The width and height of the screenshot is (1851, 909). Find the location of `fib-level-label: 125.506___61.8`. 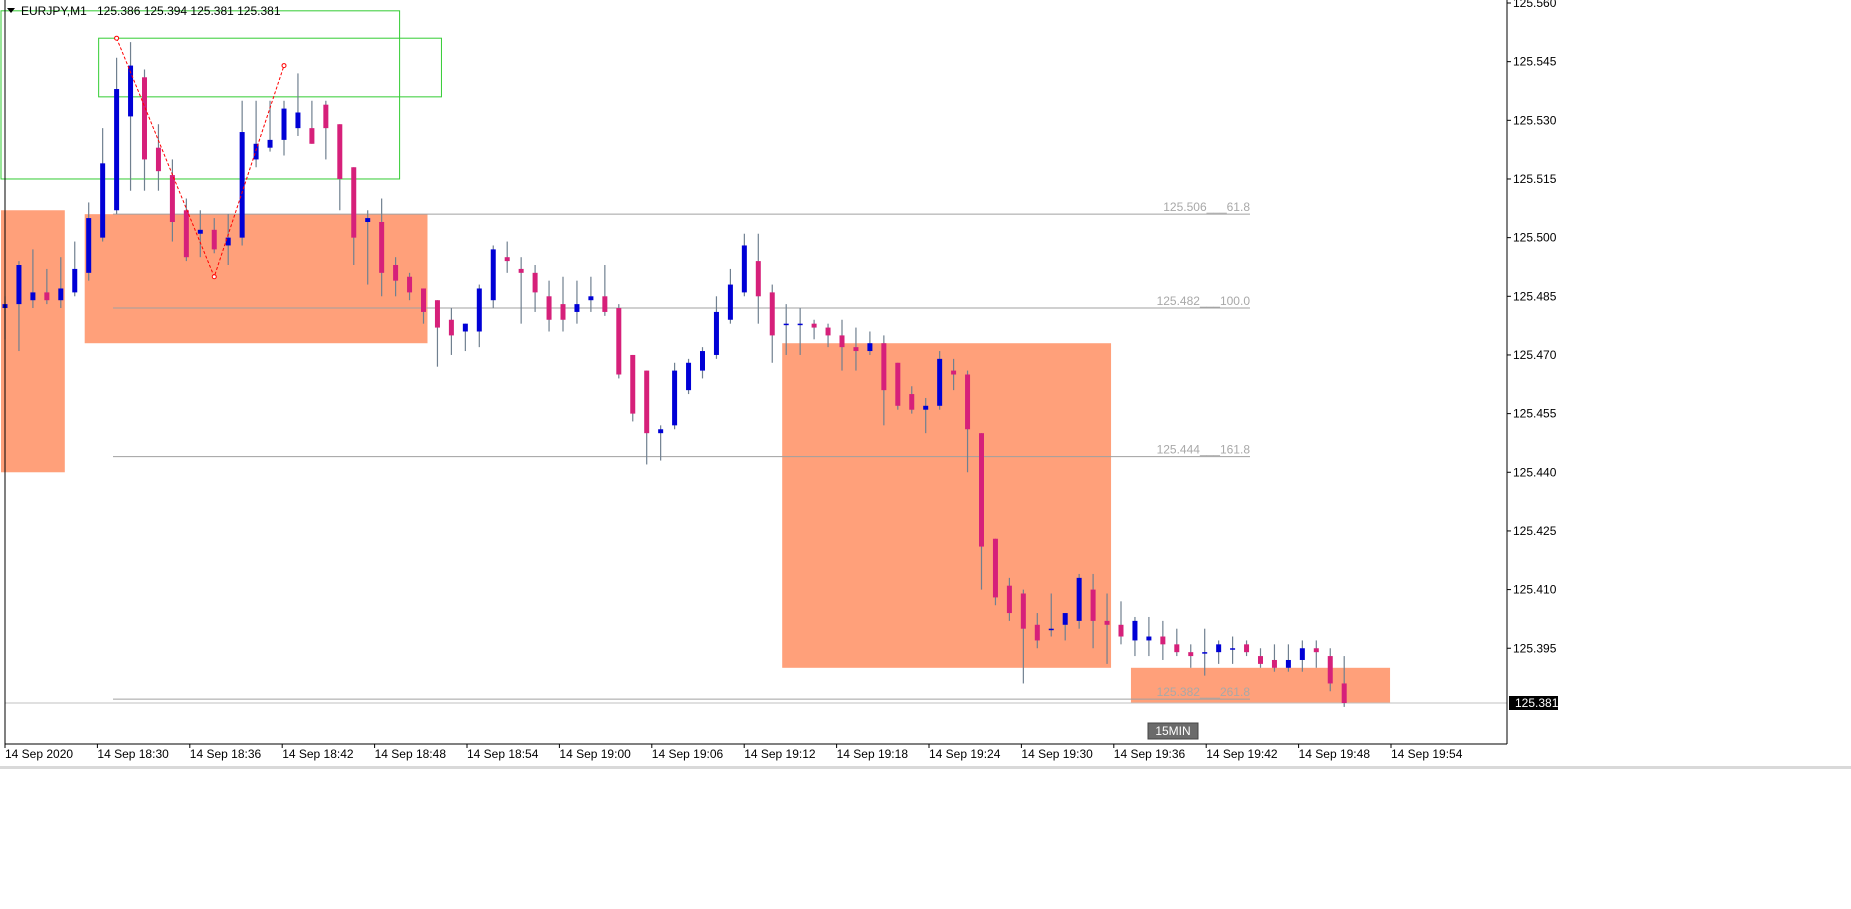

fib-level-label: 125.506___61.8 is located at coordinates (1206, 207).